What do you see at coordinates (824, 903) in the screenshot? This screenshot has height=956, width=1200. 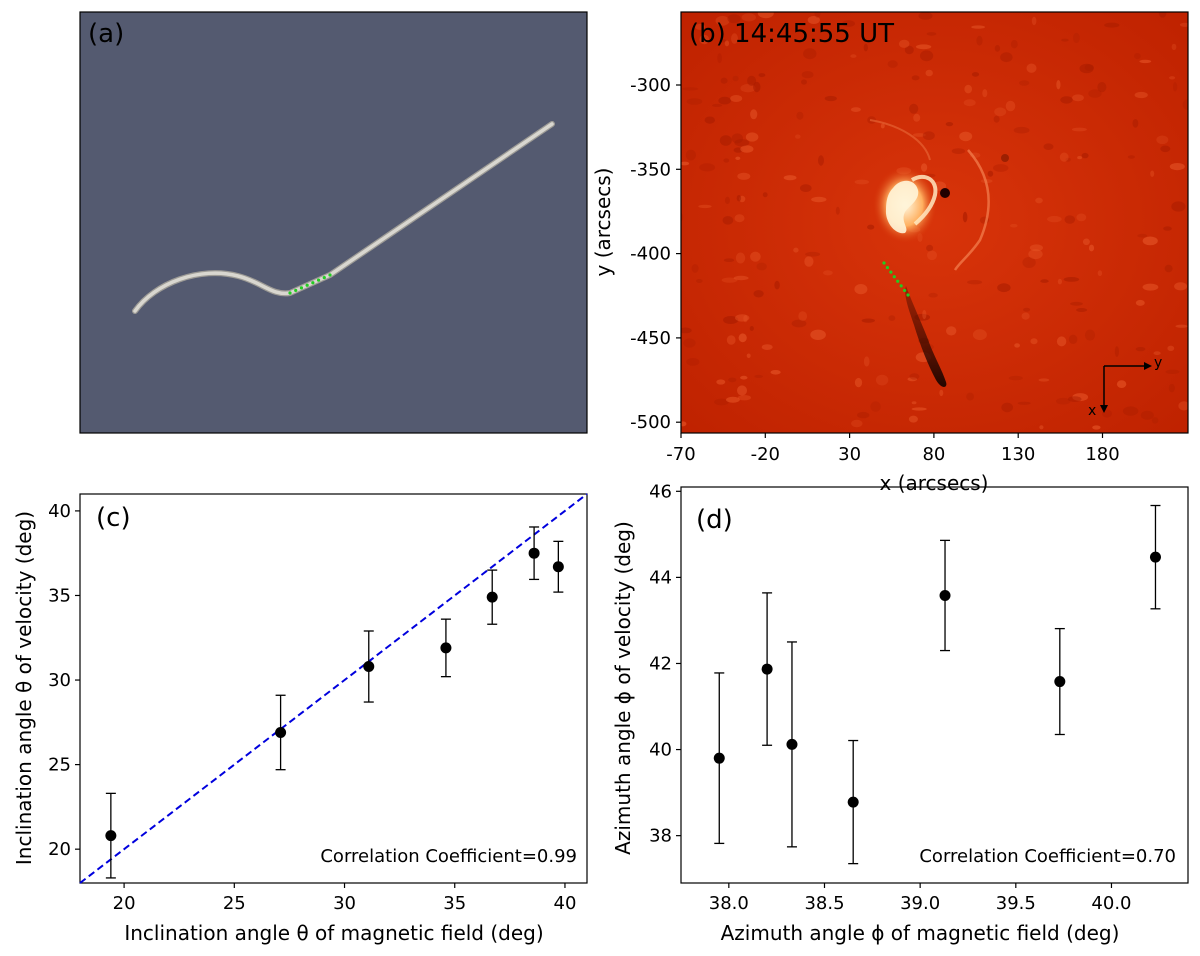 I see `panel-d-x-tick-label: 38.5` at bounding box center [824, 903].